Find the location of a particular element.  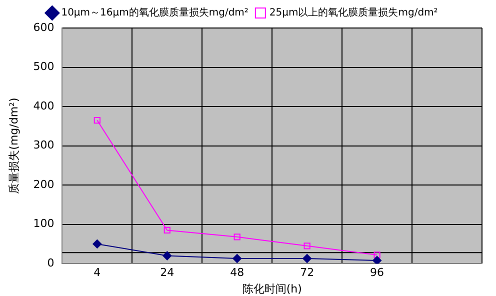

y-axis-title: 质量损失(mg/dm²) is located at coordinates (13, 146).